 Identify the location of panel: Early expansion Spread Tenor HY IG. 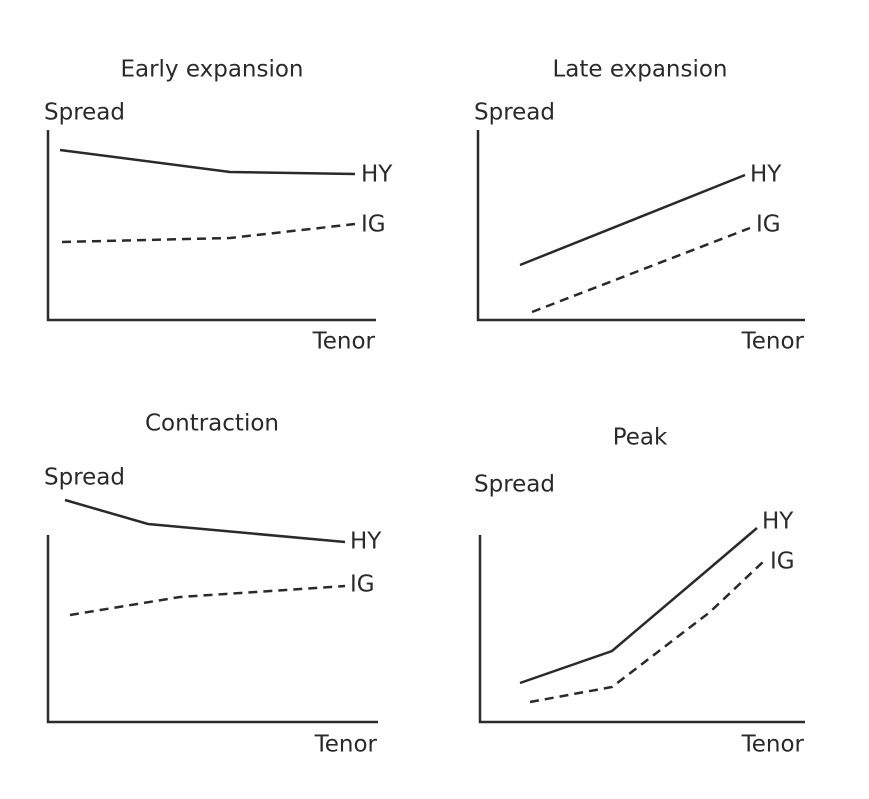
(218, 206).